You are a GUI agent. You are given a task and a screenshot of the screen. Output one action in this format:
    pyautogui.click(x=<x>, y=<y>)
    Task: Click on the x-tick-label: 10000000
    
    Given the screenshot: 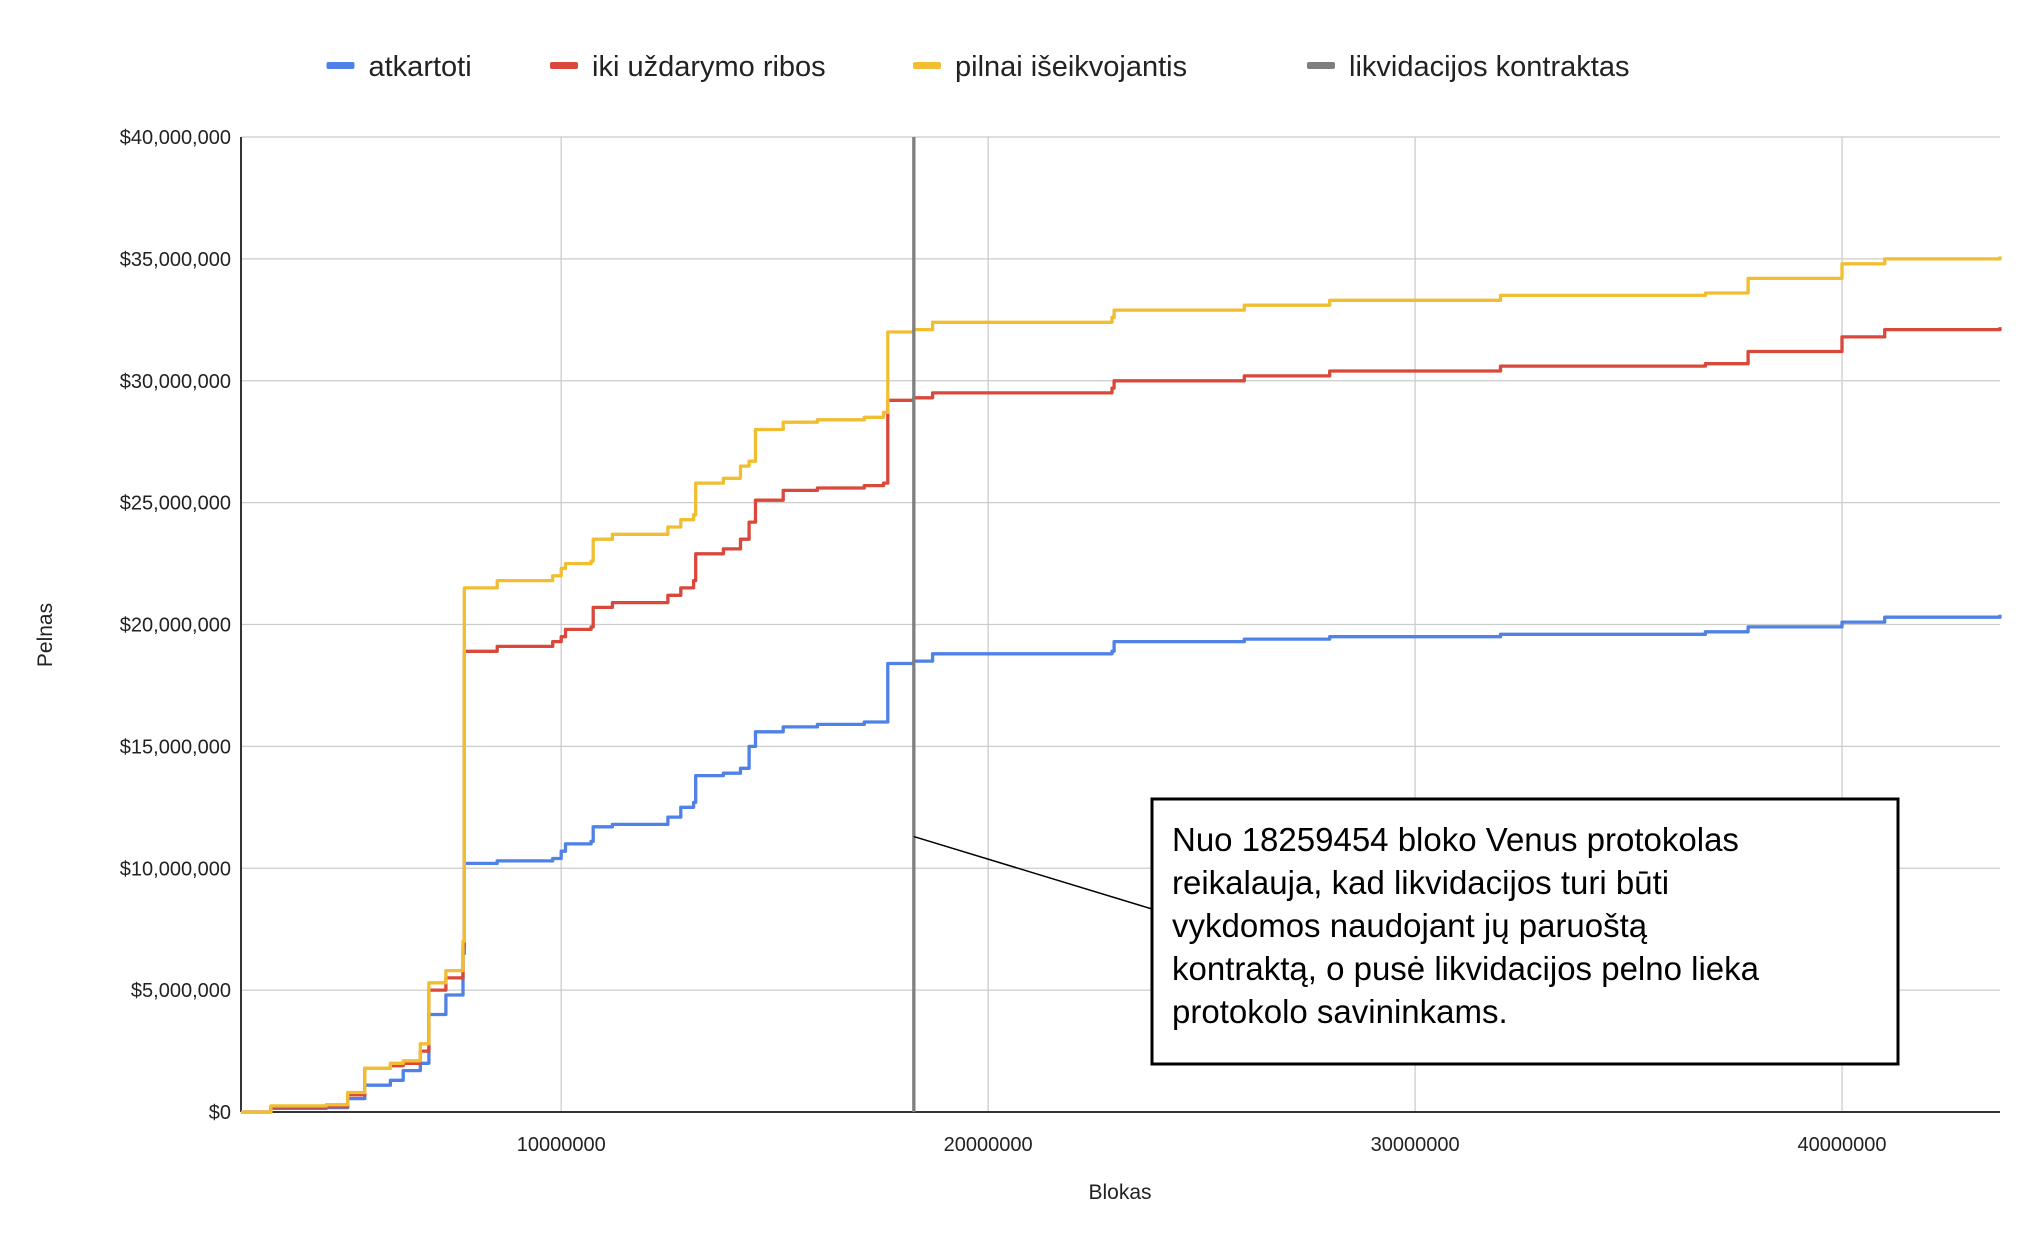 What is the action you would take?
    pyautogui.click(x=561, y=1145)
    